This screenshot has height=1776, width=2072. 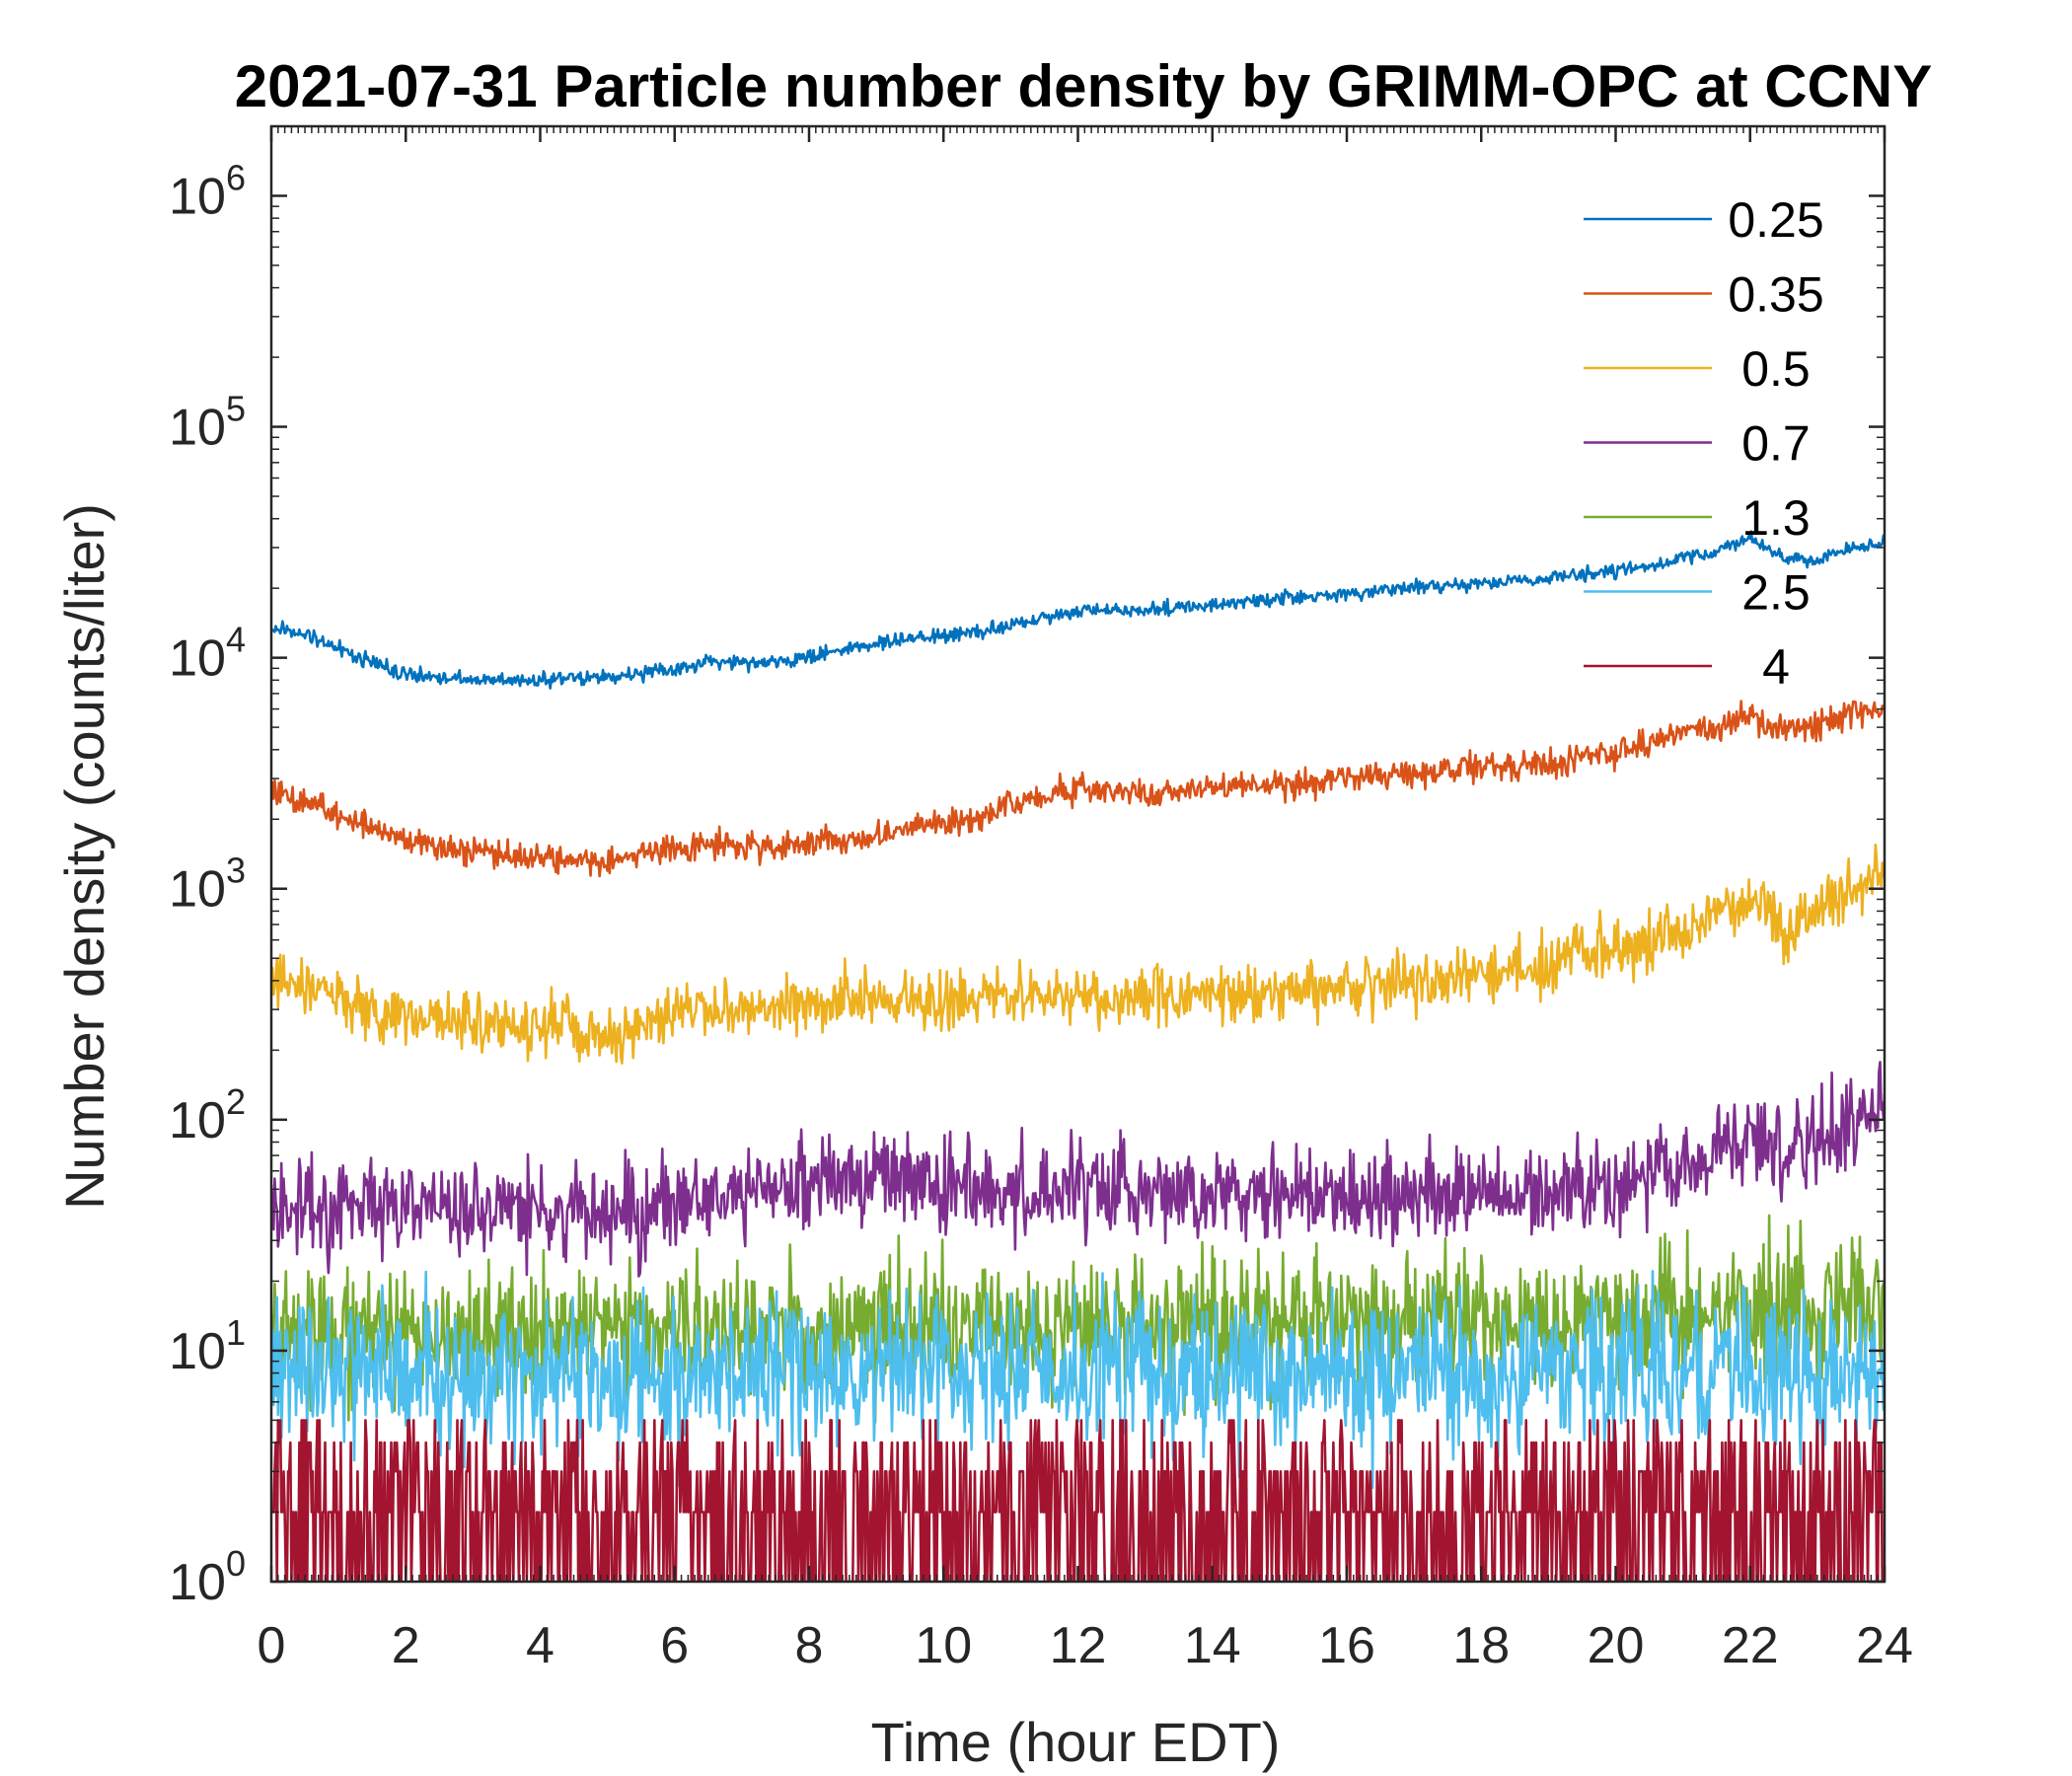 What do you see at coordinates (236, 640) in the screenshot?
I see `y-tick-exponent: 4` at bounding box center [236, 640].